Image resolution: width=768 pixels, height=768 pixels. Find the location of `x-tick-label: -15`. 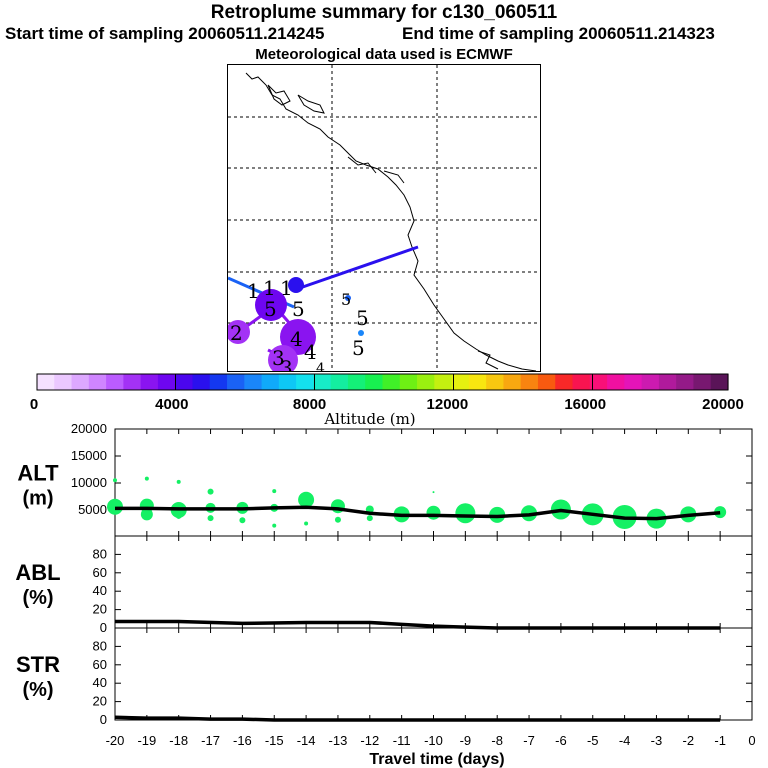

x-tick-label: -15 is located at coordinates (274, 740).